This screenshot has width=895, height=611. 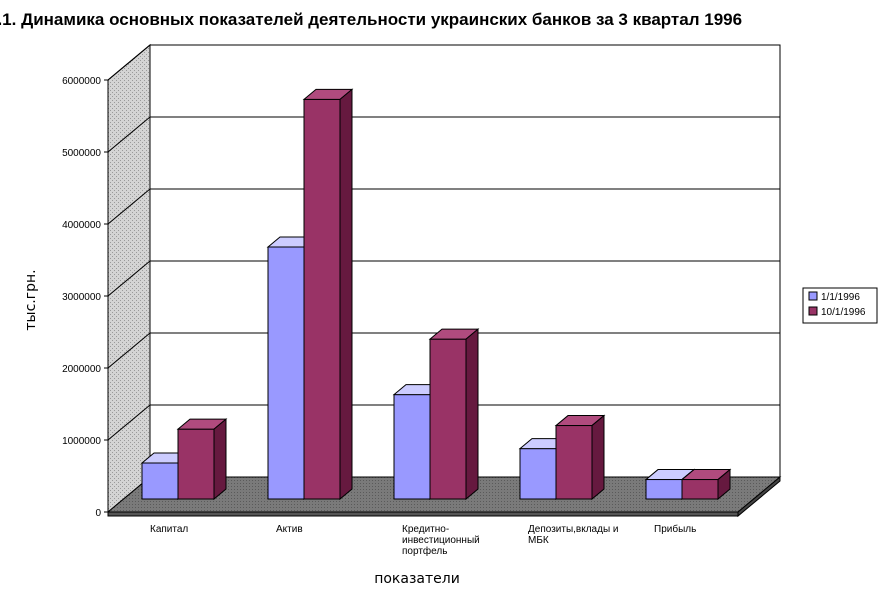 I want to click on x-category-label: Кредитно-инвестиционный портфель, so click(x=441, y=540).